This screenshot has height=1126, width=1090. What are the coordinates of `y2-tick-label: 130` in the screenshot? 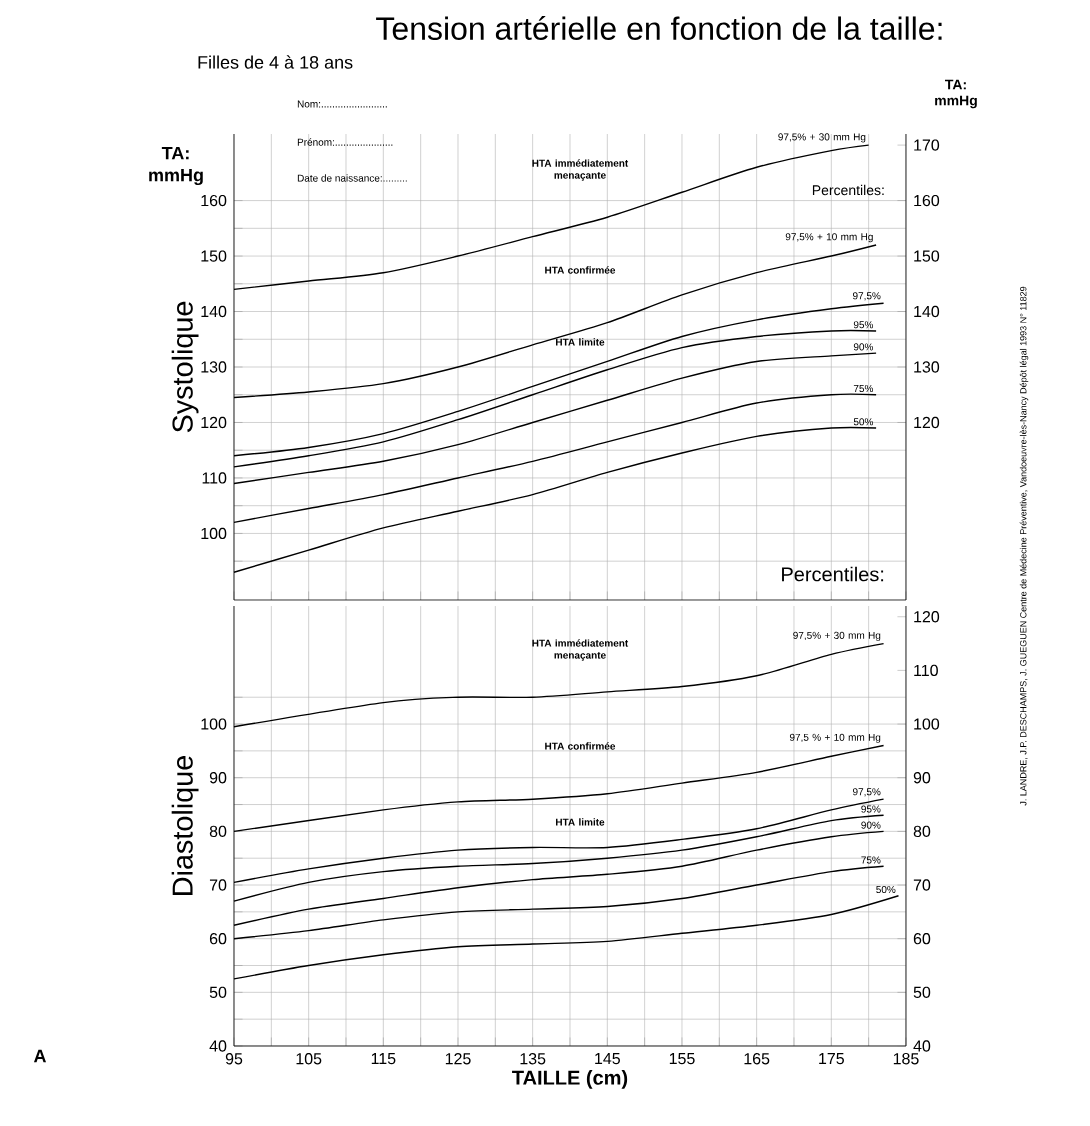 It's located at (927, 367).